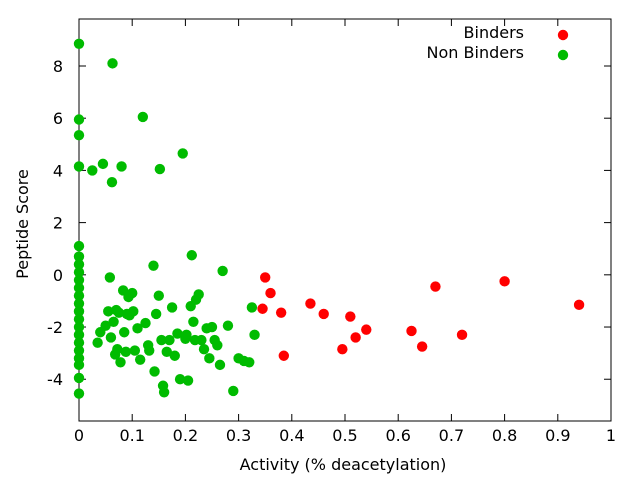  Describe the element at coordinates (344, 435) in the screenshot. I see `x-tick-label: 0.5` at that location.